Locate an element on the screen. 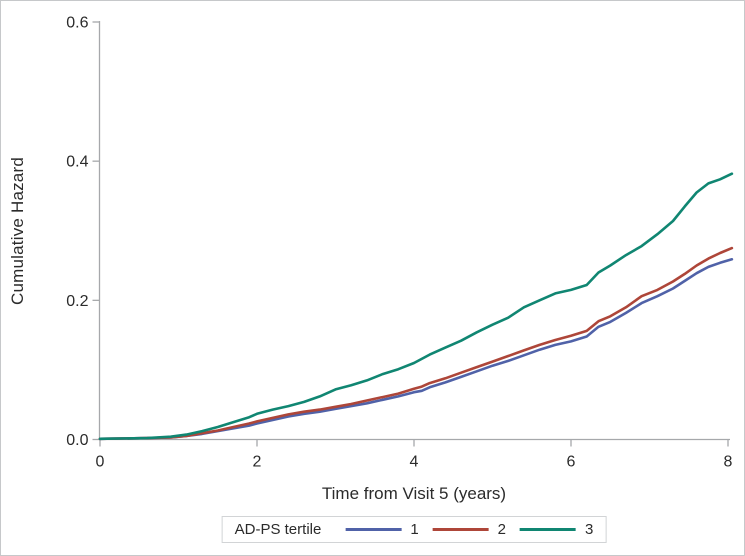 Image resolution: width=745 pixels, height=556 pixels. y-tick-label: 0.0 is located at coordinates (77, 440).